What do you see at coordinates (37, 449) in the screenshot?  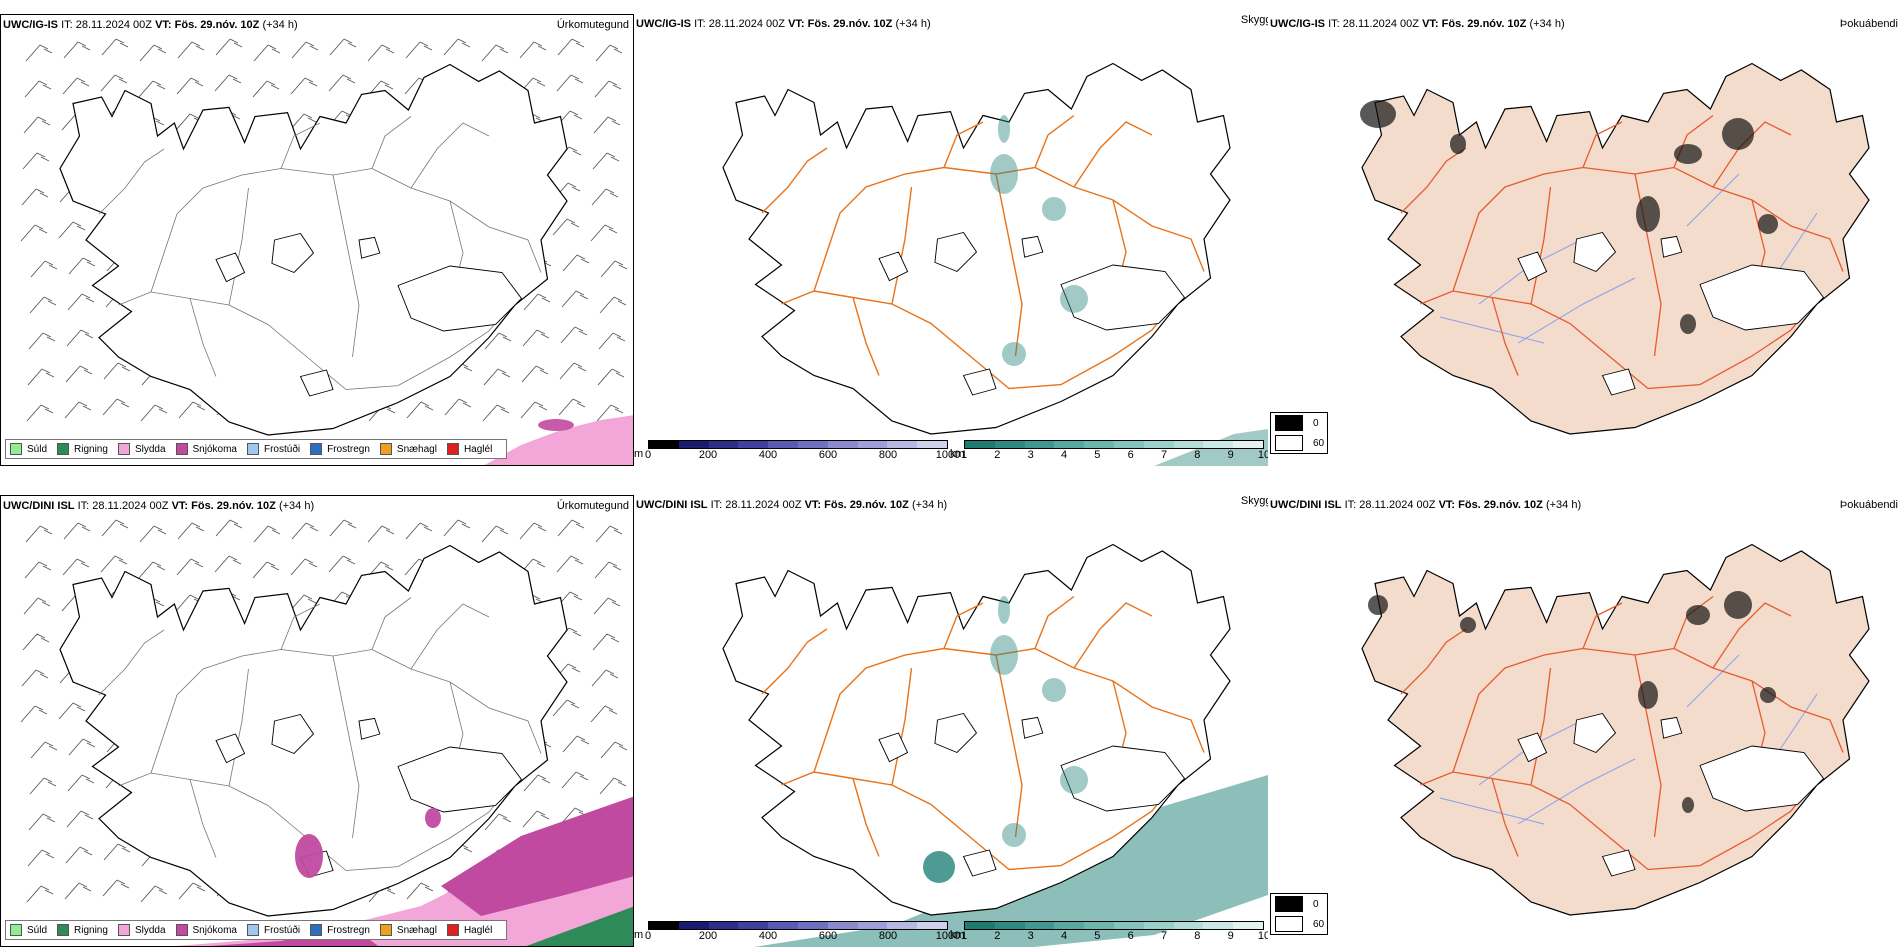 I see `legend-label: Súld` at bounding box center [37, 449].